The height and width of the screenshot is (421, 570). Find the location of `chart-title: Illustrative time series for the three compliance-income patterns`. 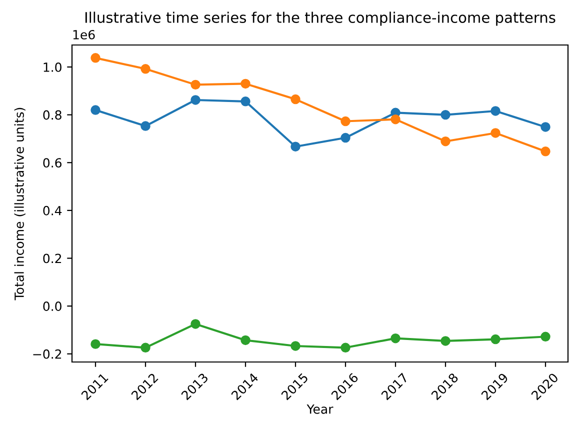

chart-title: Illustrative time series for the three compliance-income patterns is located at coordinates (320, 19).